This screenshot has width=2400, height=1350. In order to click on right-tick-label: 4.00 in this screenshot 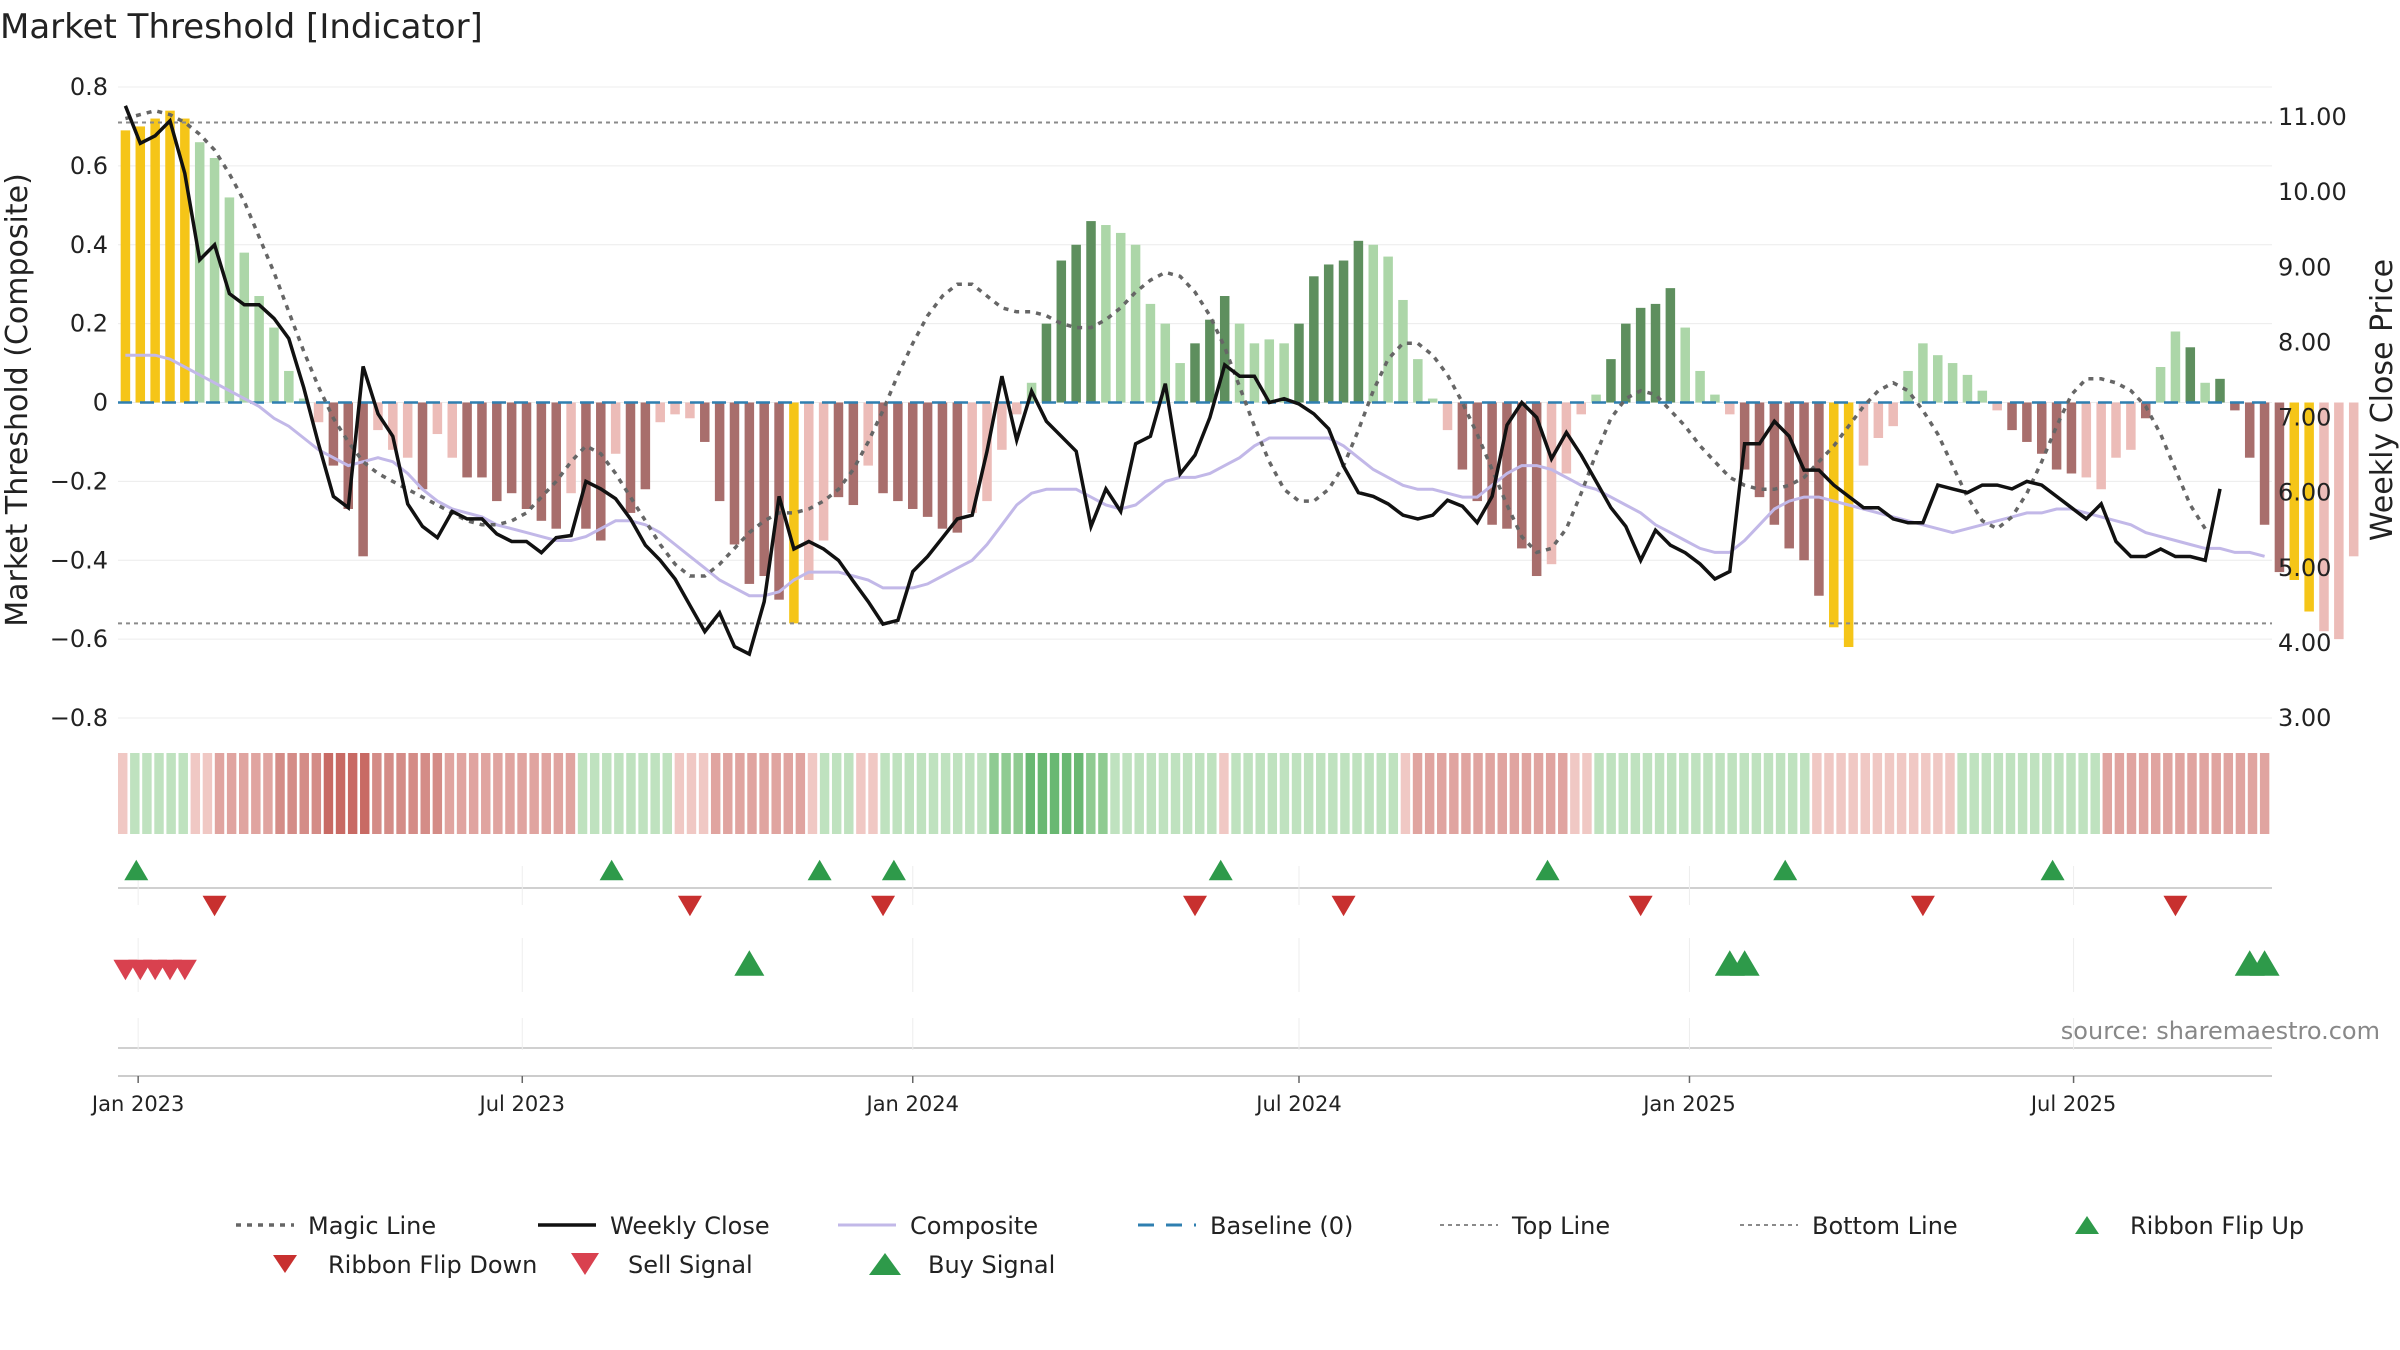, I will do `click(2304, 643)`.